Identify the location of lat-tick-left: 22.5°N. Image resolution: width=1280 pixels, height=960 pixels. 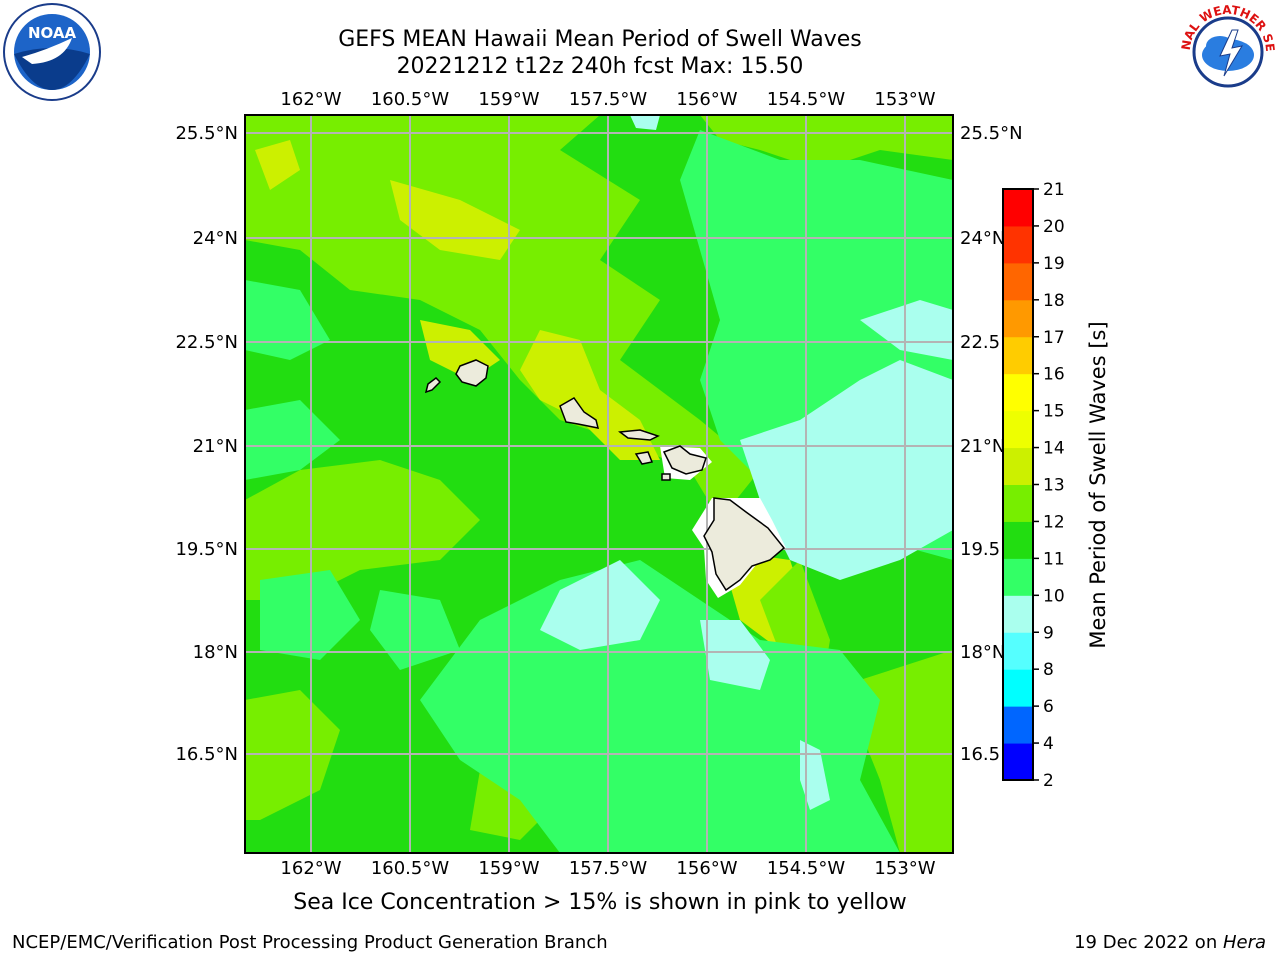
(206, 342).